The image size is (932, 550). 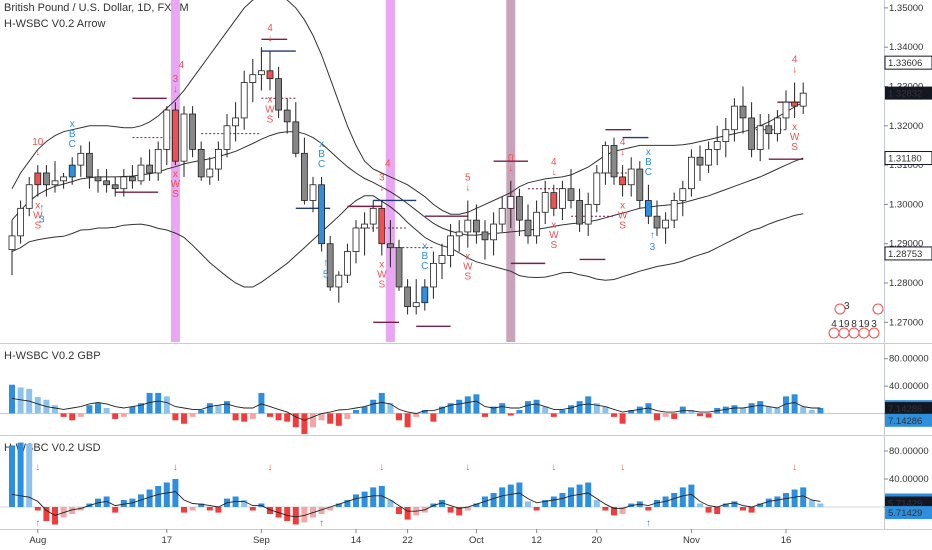 I want to click on signal-annotation: 4↓ xWS, so click(x=554, y=204).